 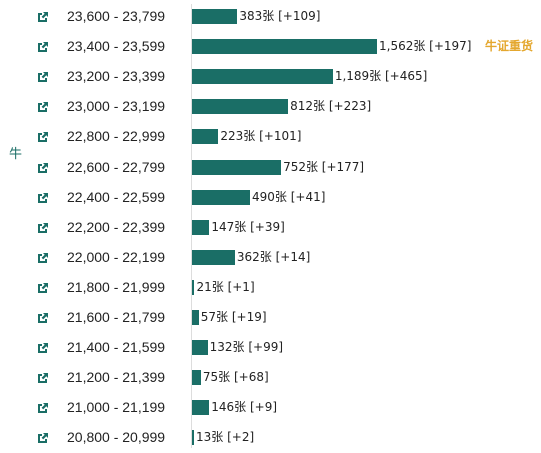 I want to click on chart-row: 21,200 - 21,399 75张 [+68], so click(x=270, y=378).